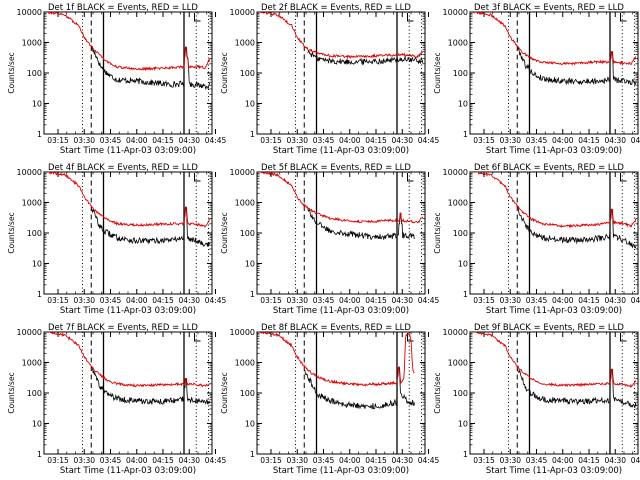 The width and height of the screenshot is (640, 480). Describe the element at coordinates (623, 17) in the screenshot. I see `saa-marker` at that location.